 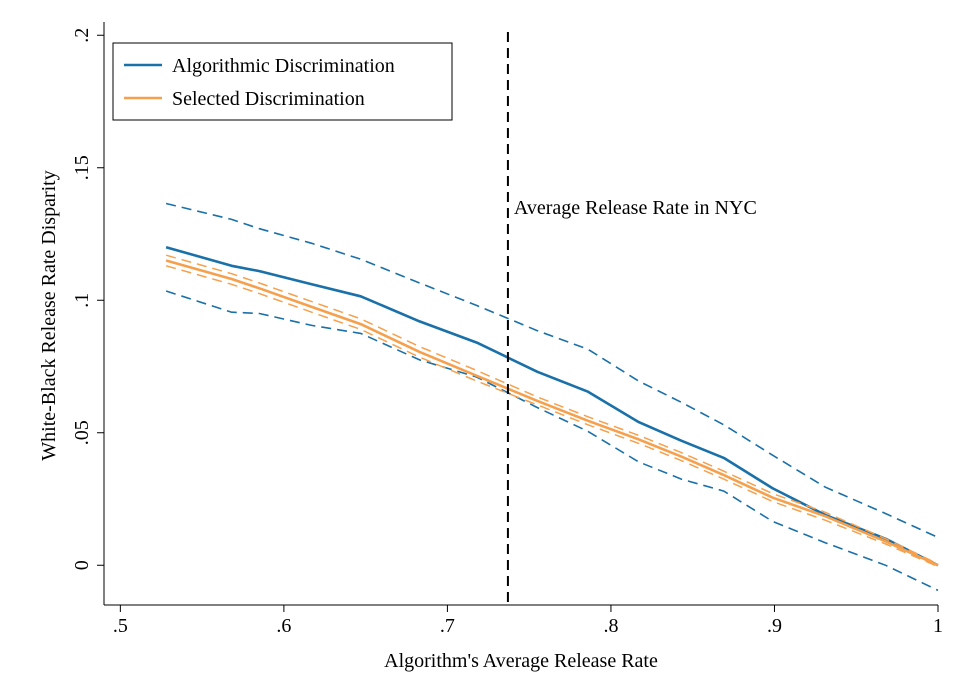 What do you see at coordinates (635, 208) in the screenshot?
I see `nyc-average-label: Average Release Rate in NYC` at bounding box center [635, 208].